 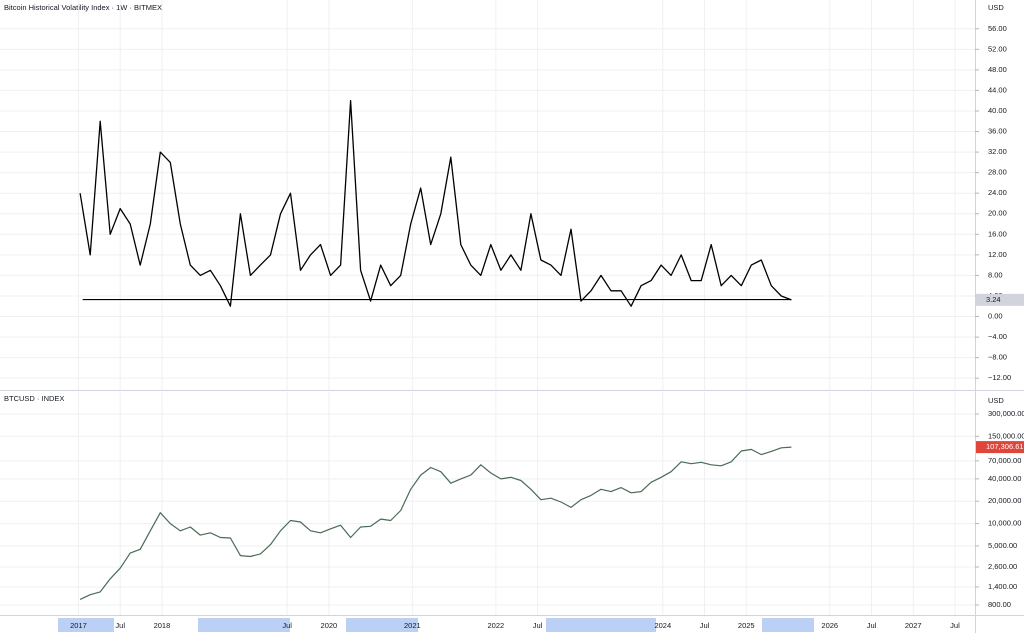 What do you see at coordinates (162, 625) in the screenshot?
I see `x-tick-label: 2018` at bounding box center [162, 625].